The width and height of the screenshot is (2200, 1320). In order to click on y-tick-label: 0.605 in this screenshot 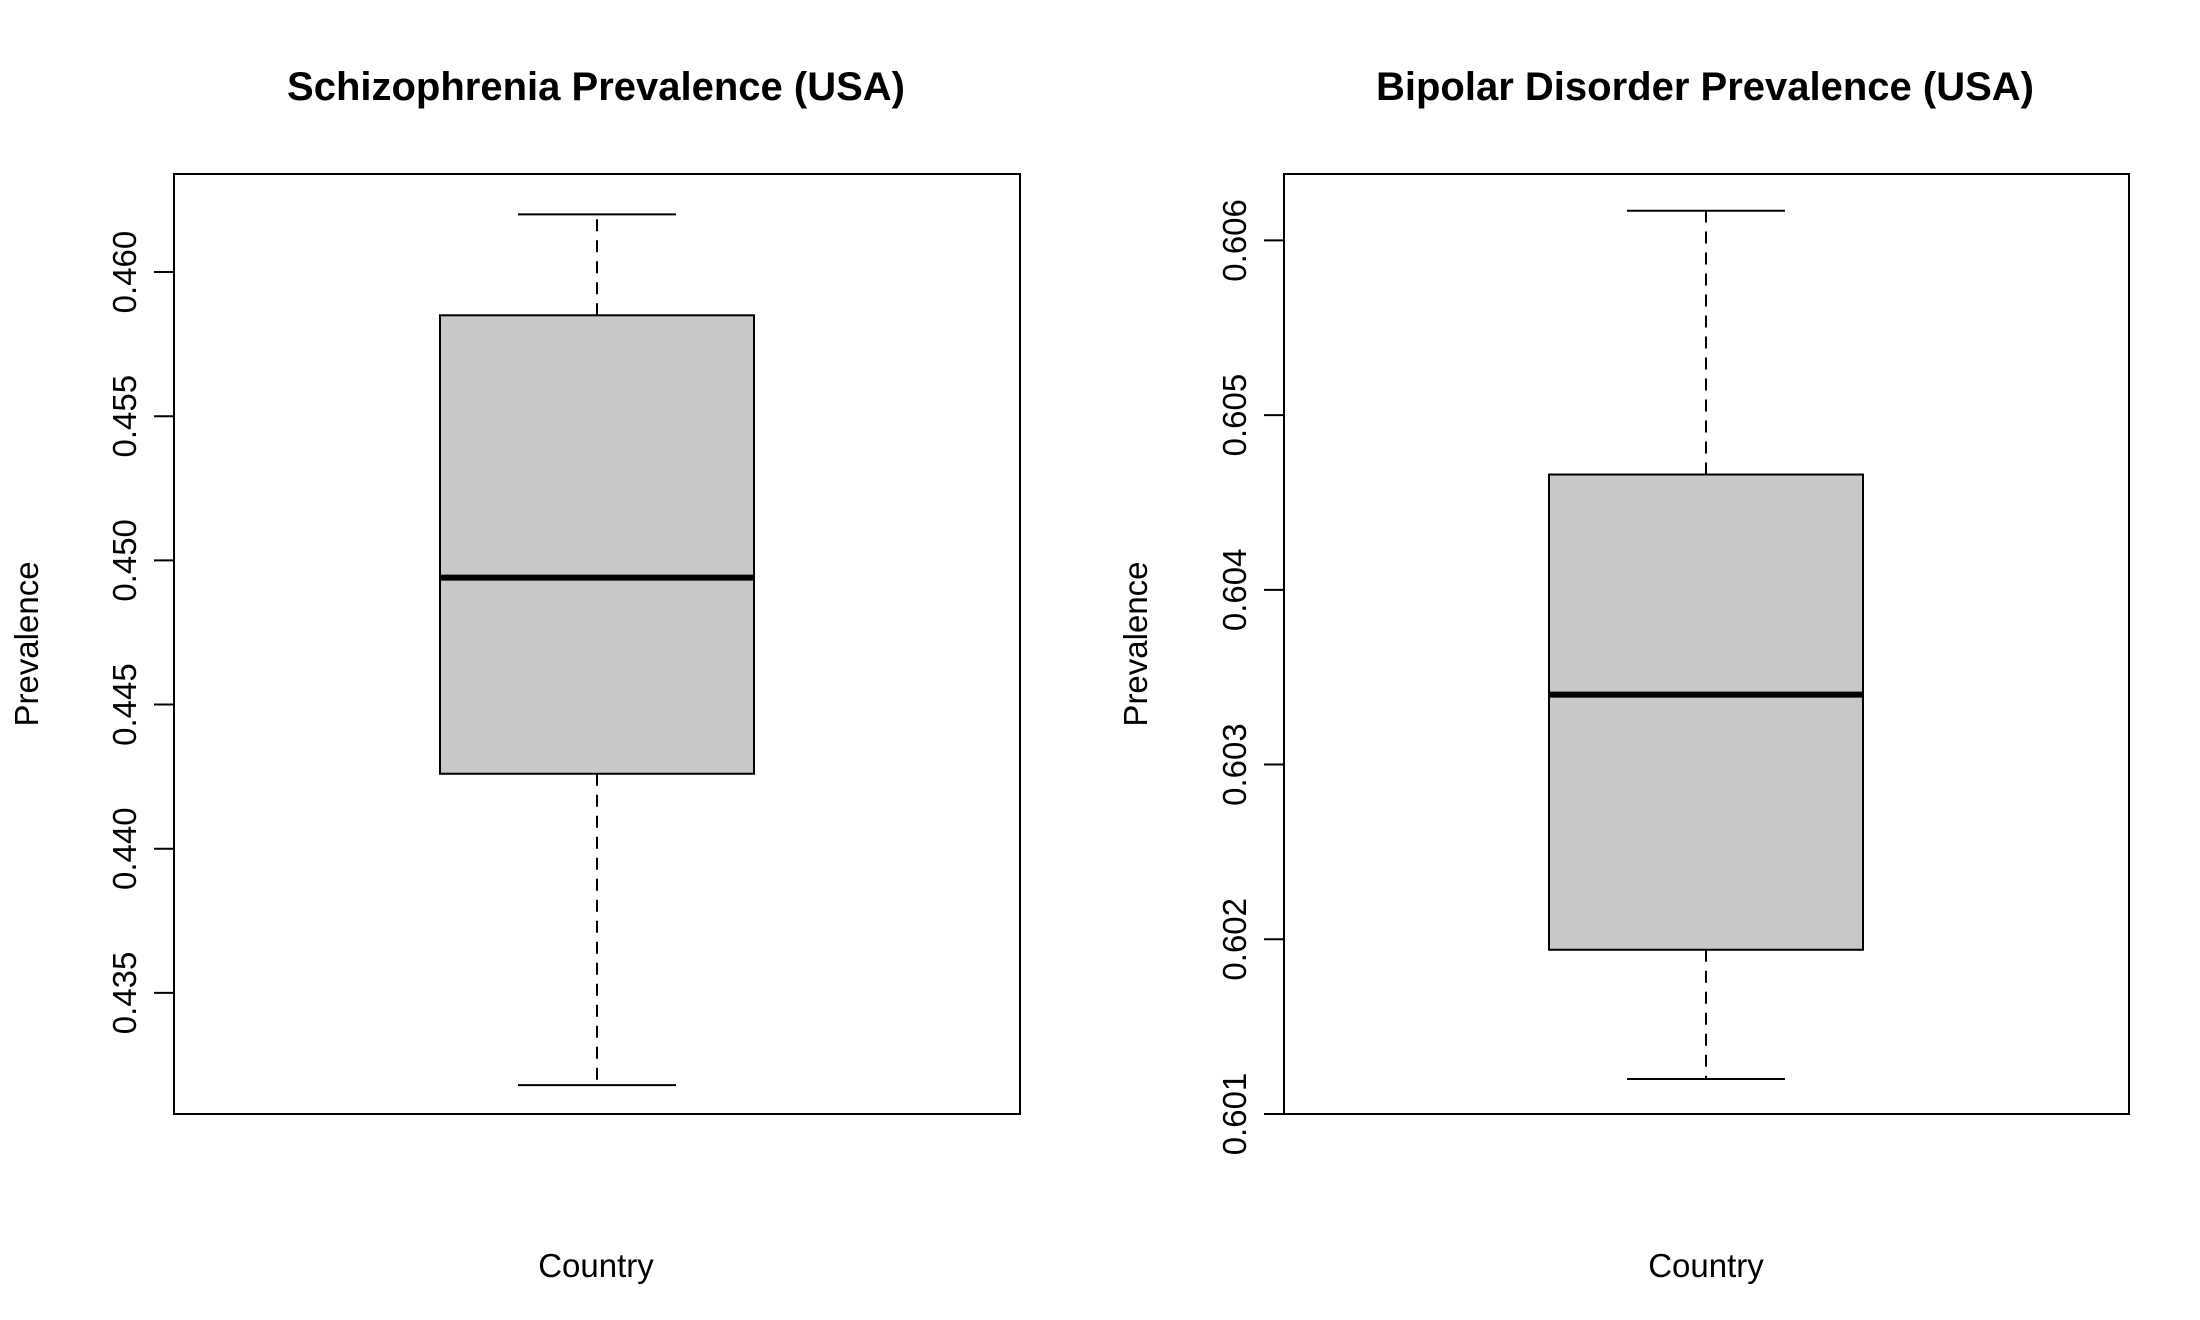, I will do `click(1234, 415)`.